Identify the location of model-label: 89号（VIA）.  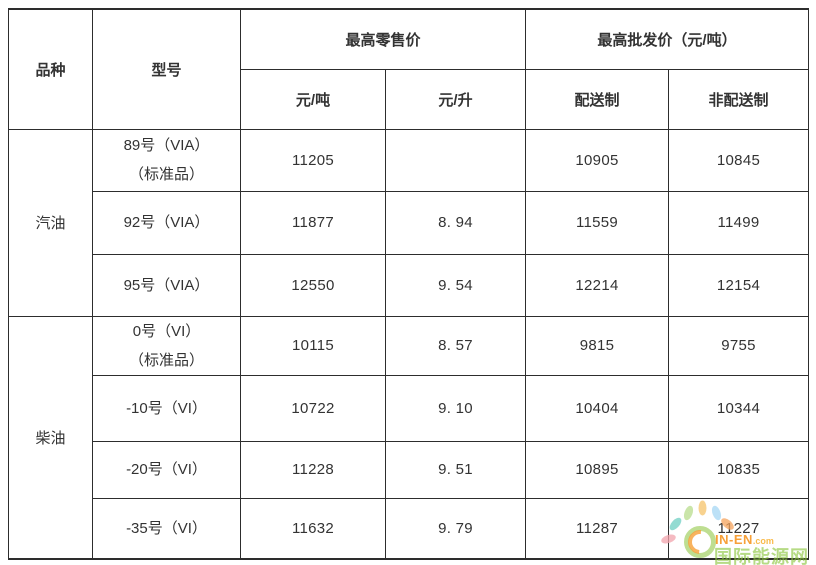
(166, 145).